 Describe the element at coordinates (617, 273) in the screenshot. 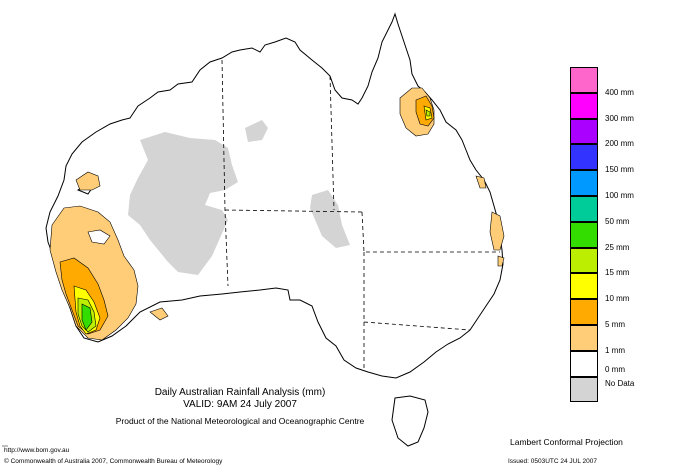

I see `legend-label: 15 mm` at that location.